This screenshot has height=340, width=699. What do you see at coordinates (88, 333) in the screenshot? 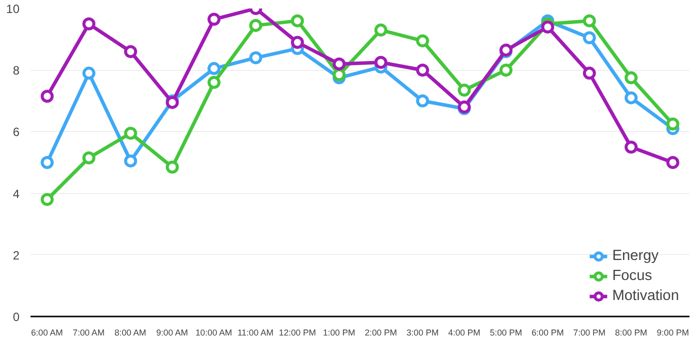
I see `x-tick-label: 7:00 AM` at bounding box center [88, 333].